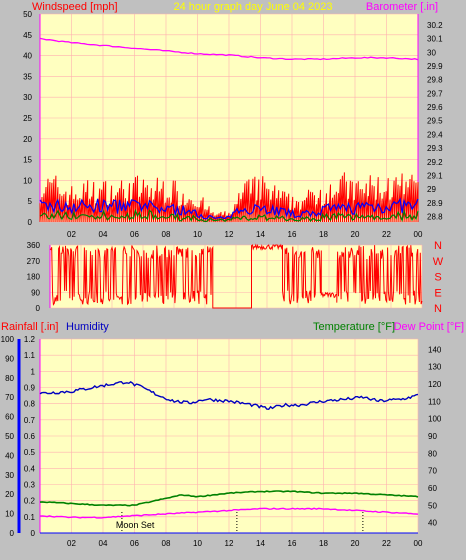 Image resolution: width=466 pixels, height=560 pixels. Describe the element at coordinates (386, 543) in the screenshot. I see `humidity-x-tick-label: 22` at that location.